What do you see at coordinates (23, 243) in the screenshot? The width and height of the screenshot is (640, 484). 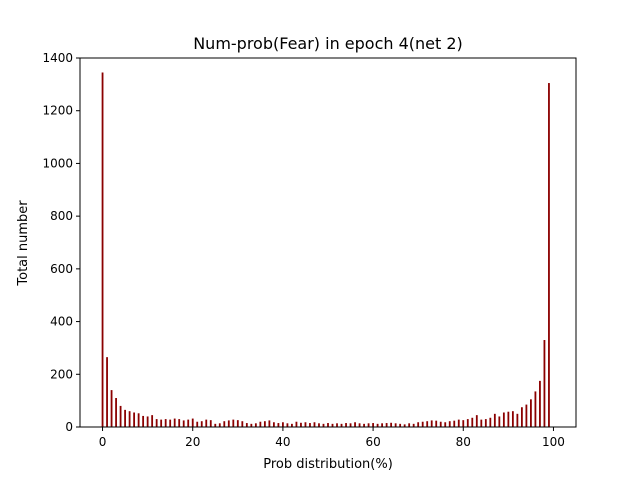 I see `y-axis-label: Total number` at bounding box center [23, 243].